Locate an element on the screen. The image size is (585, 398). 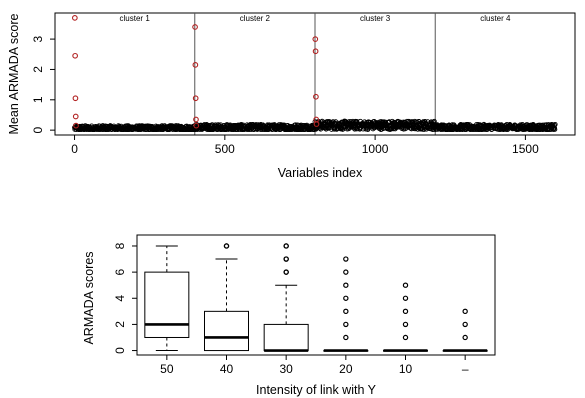
boxplot-x-axis-title: Intensity of link with Y is located at coordinates (316, 390).